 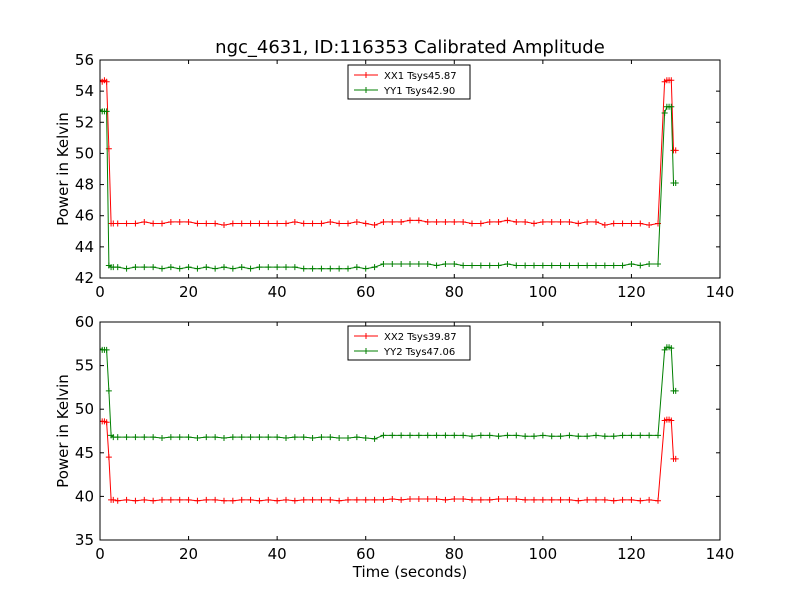 I want to click on x-tick-label: 40, so click(x=277, y=554).